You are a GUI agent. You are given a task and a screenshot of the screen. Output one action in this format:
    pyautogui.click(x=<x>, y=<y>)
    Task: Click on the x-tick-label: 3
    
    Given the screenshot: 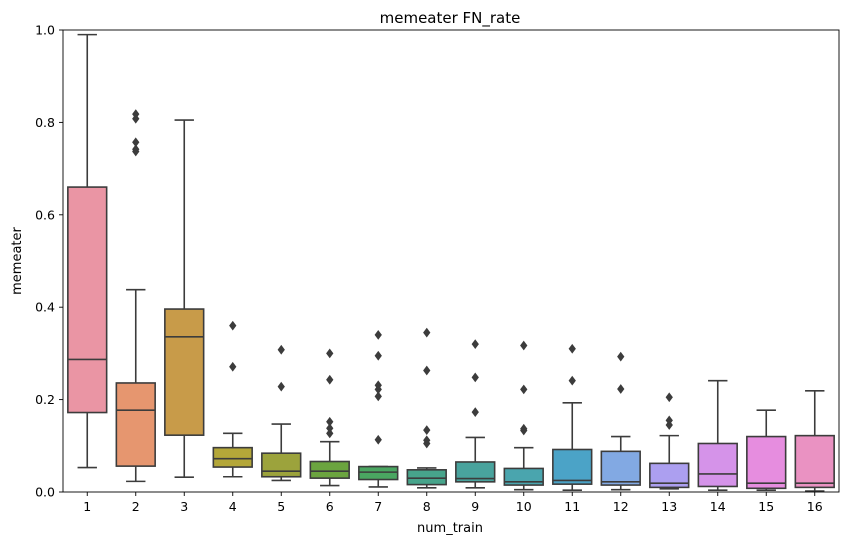 What is the action you would take?
    pyautogui.click(x=184, y=506)
    